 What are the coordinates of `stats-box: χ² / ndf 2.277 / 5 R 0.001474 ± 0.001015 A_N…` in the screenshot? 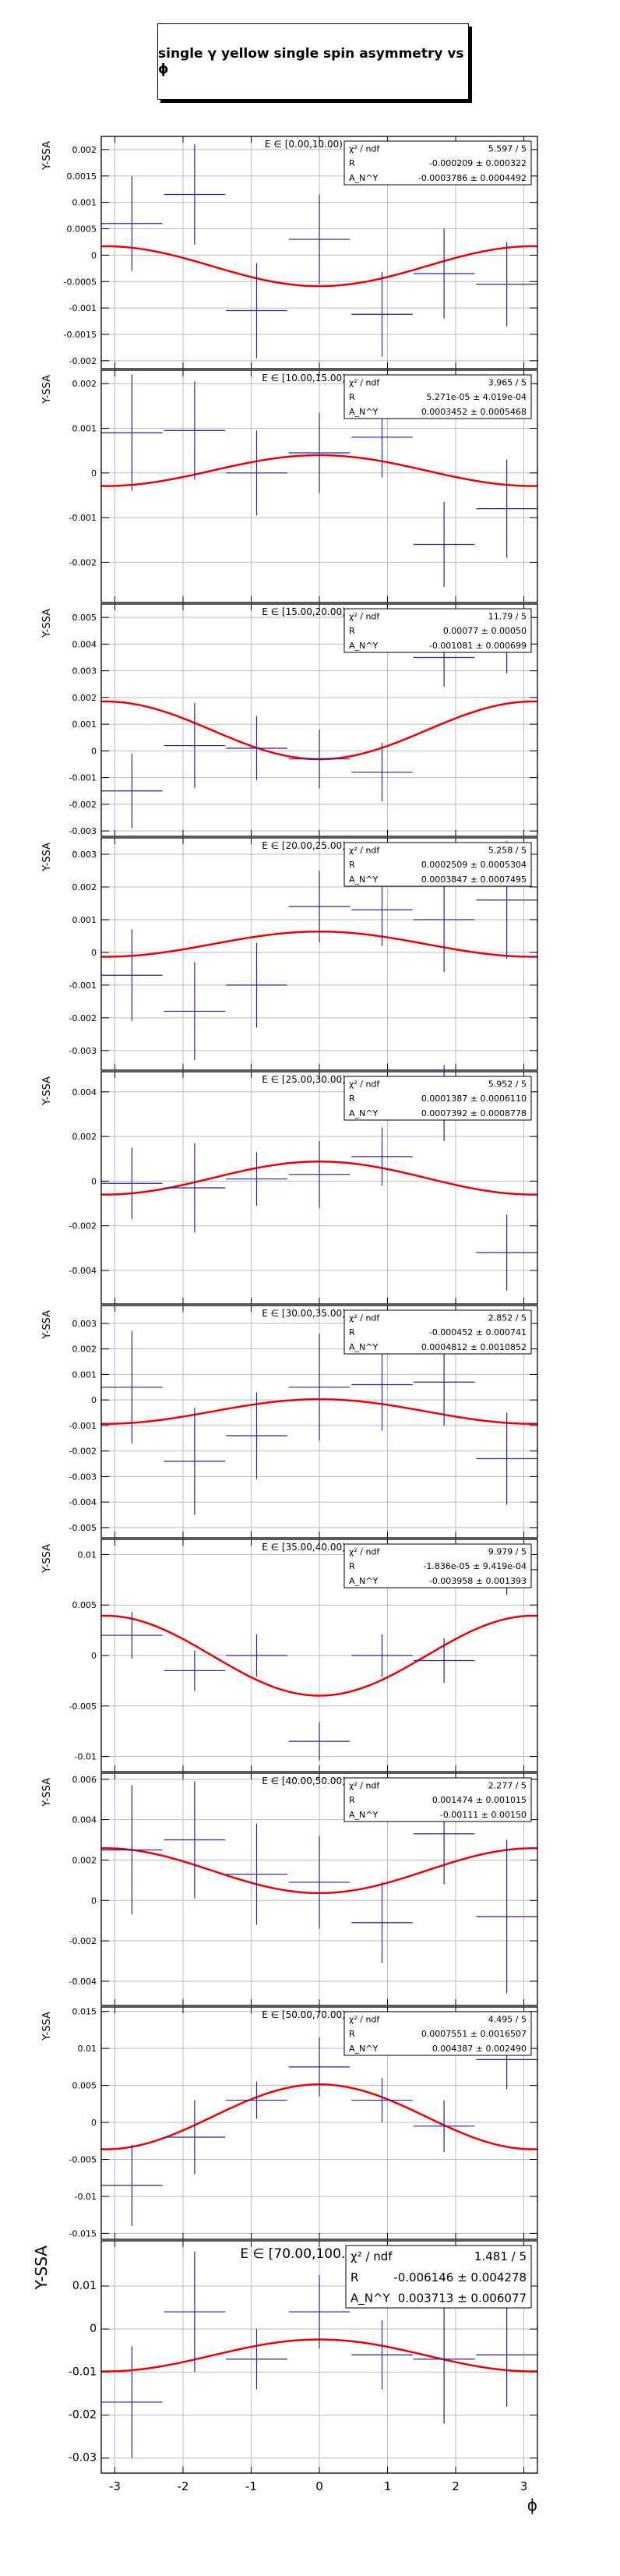 It's located at (438, 1799).